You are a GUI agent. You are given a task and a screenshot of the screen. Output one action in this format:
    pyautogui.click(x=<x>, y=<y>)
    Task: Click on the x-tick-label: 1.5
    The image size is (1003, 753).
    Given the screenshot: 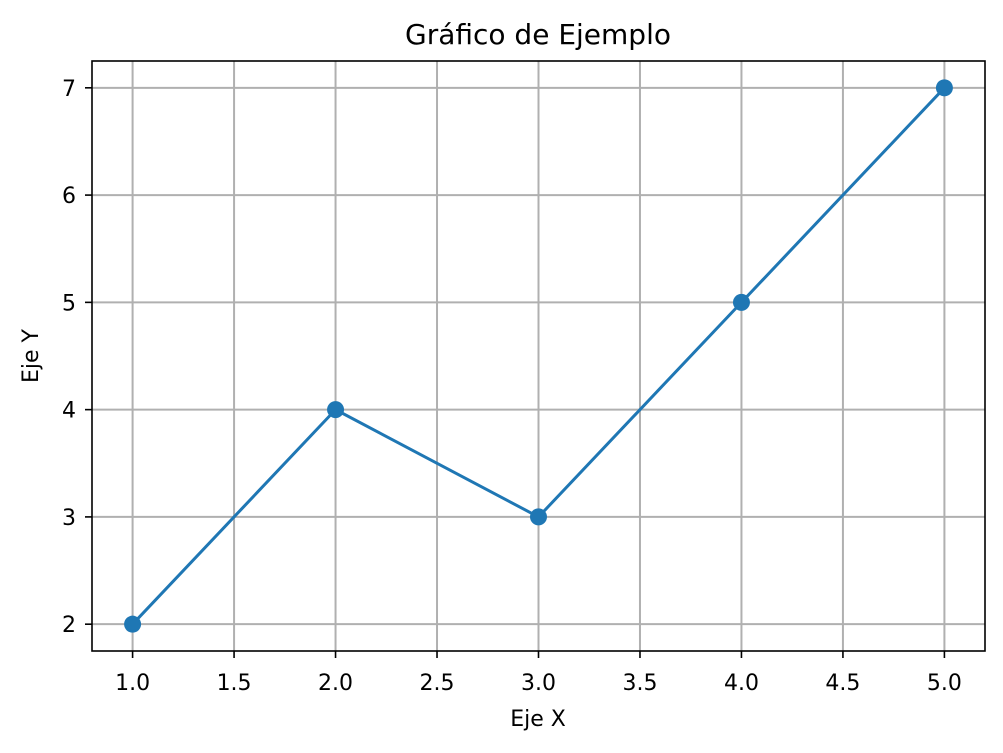 What is the action you would take?
    pyautogui.click(x=234, y=683)
    